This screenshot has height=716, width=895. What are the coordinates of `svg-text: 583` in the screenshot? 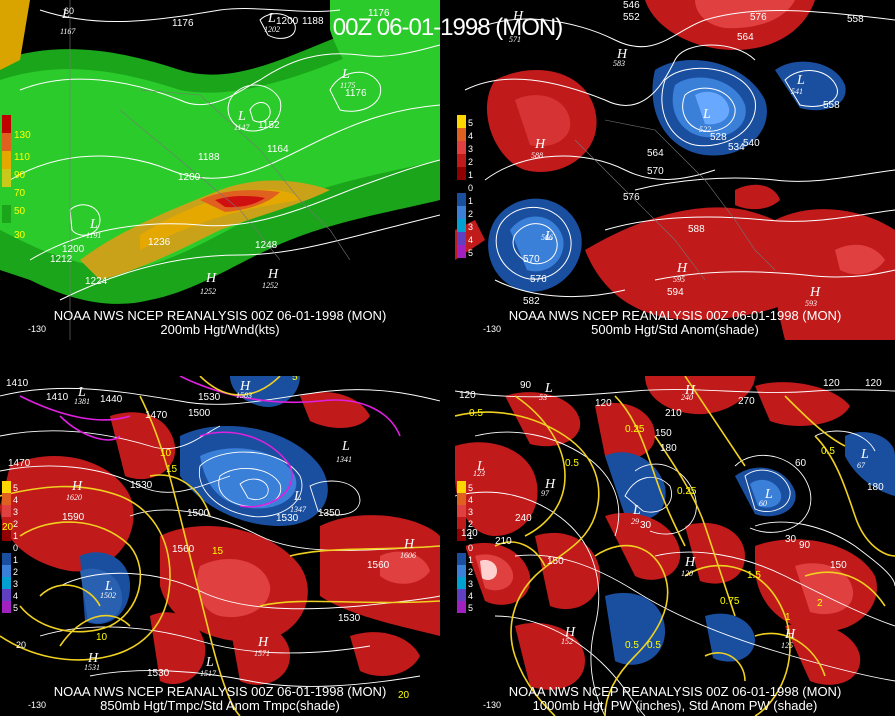 It's located at (619, 63).